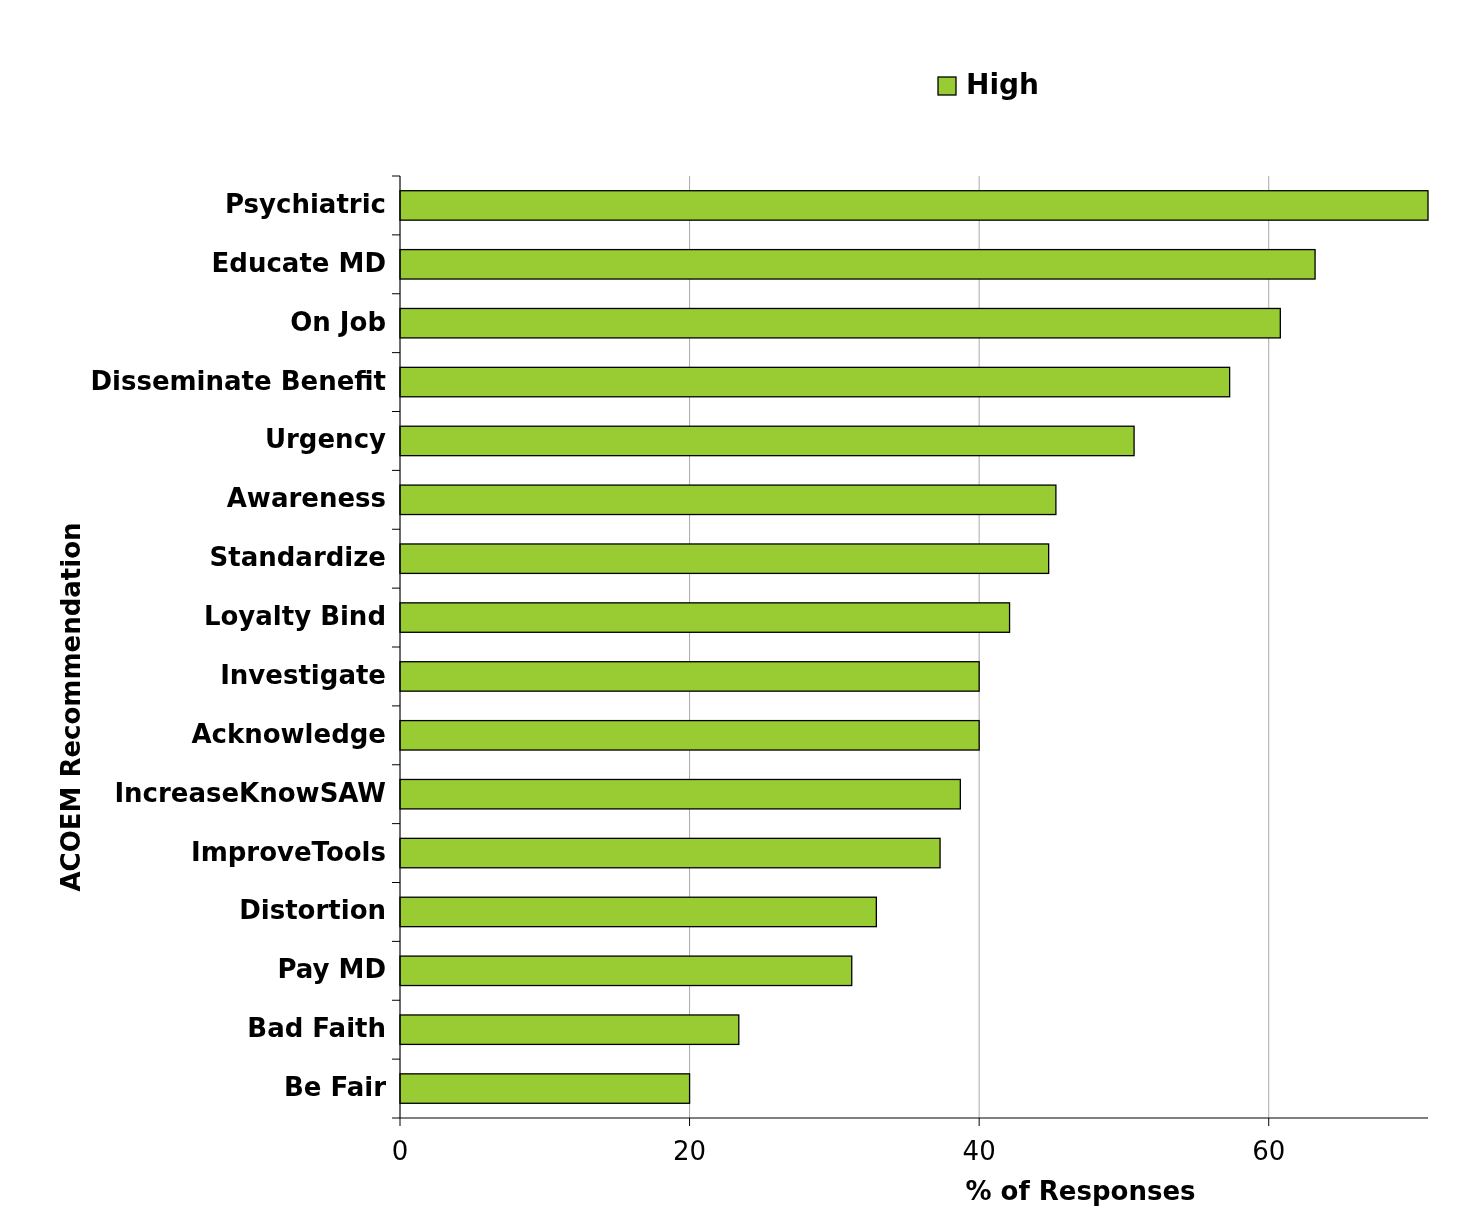 This screenshot has width=1467, height=1223. I want to click on y-tick-label: On Job, so click(338, 321).